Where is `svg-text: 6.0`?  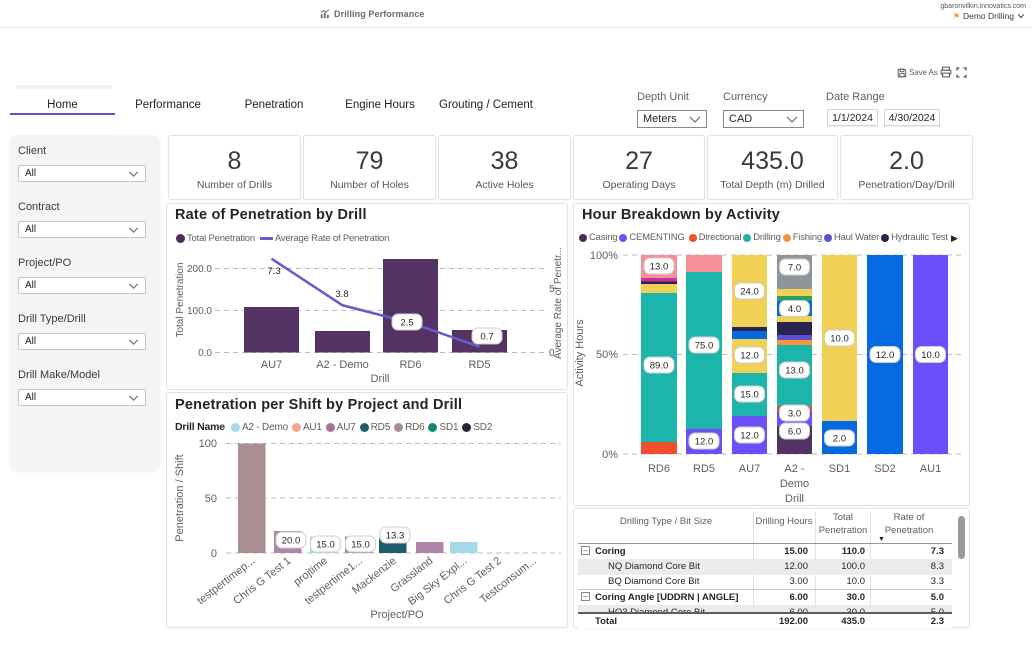 svg-text: 6.0 is located at coordinates (794, 432).